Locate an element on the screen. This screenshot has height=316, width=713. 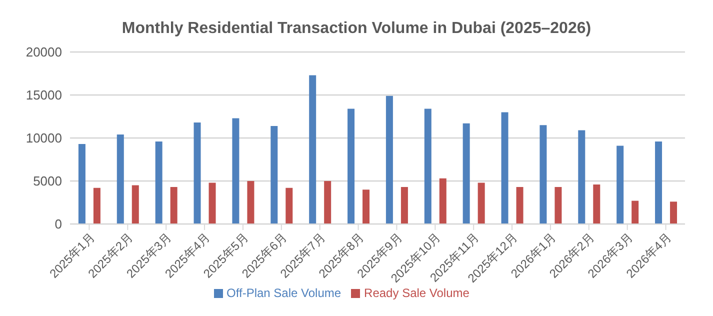
chart-title: Monthly Residential Transaction Volume in Dubai (2025–2026) is located at coordinates (356, 28).